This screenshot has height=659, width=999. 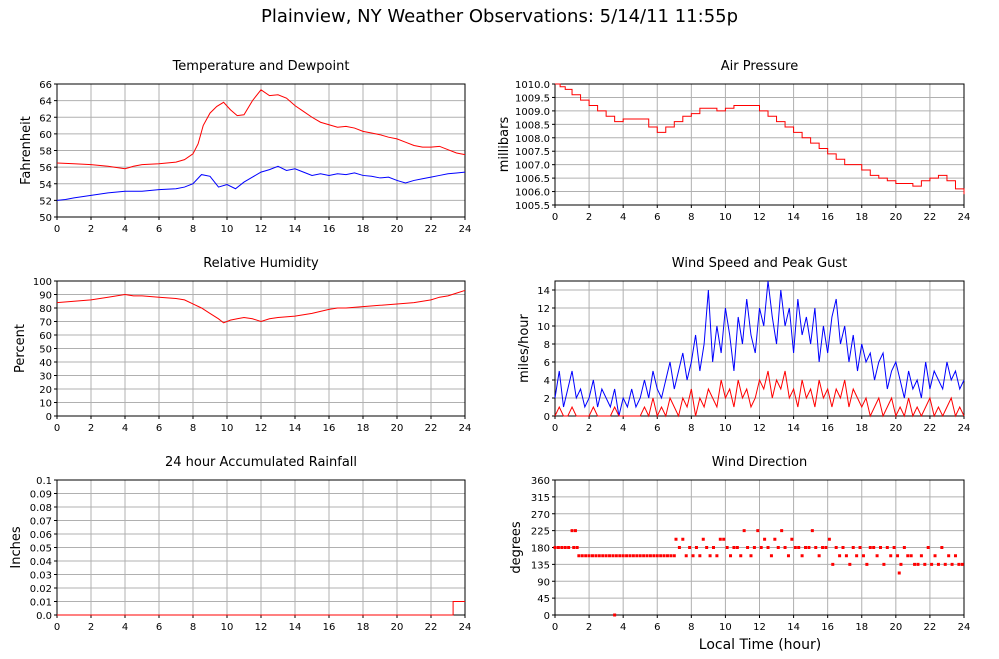 What do you see at coordinates (543, 309) in the screenshot?
I see `wind-y-tick-label: 12` at bounding box center [543, 309].